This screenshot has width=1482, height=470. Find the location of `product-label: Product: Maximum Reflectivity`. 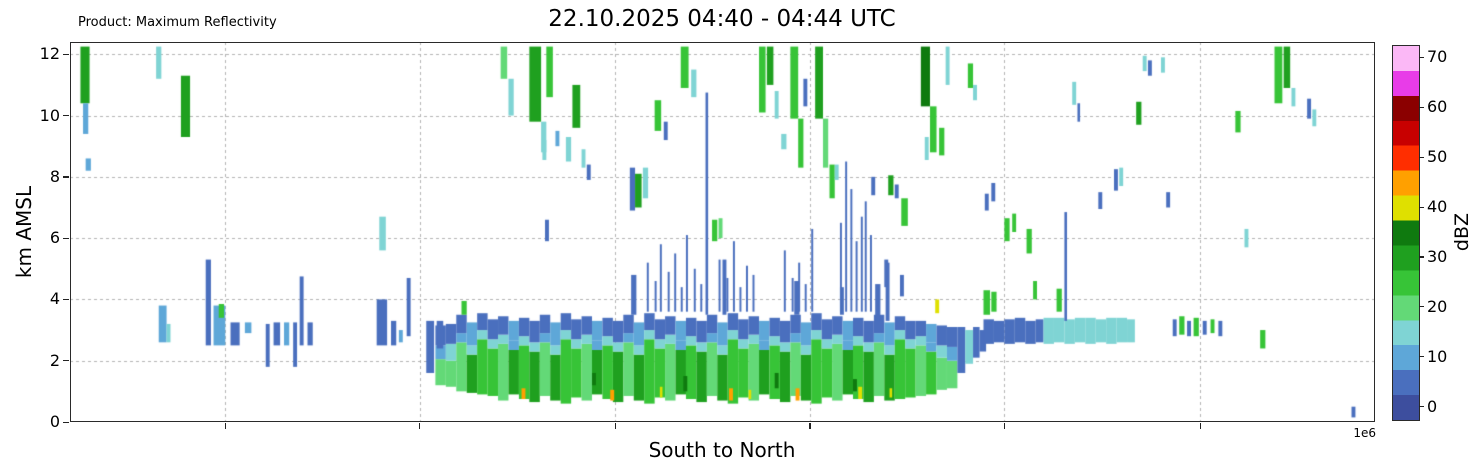

product-label: Product: Maximum Reflectivity is located at coordinates (177, 22).